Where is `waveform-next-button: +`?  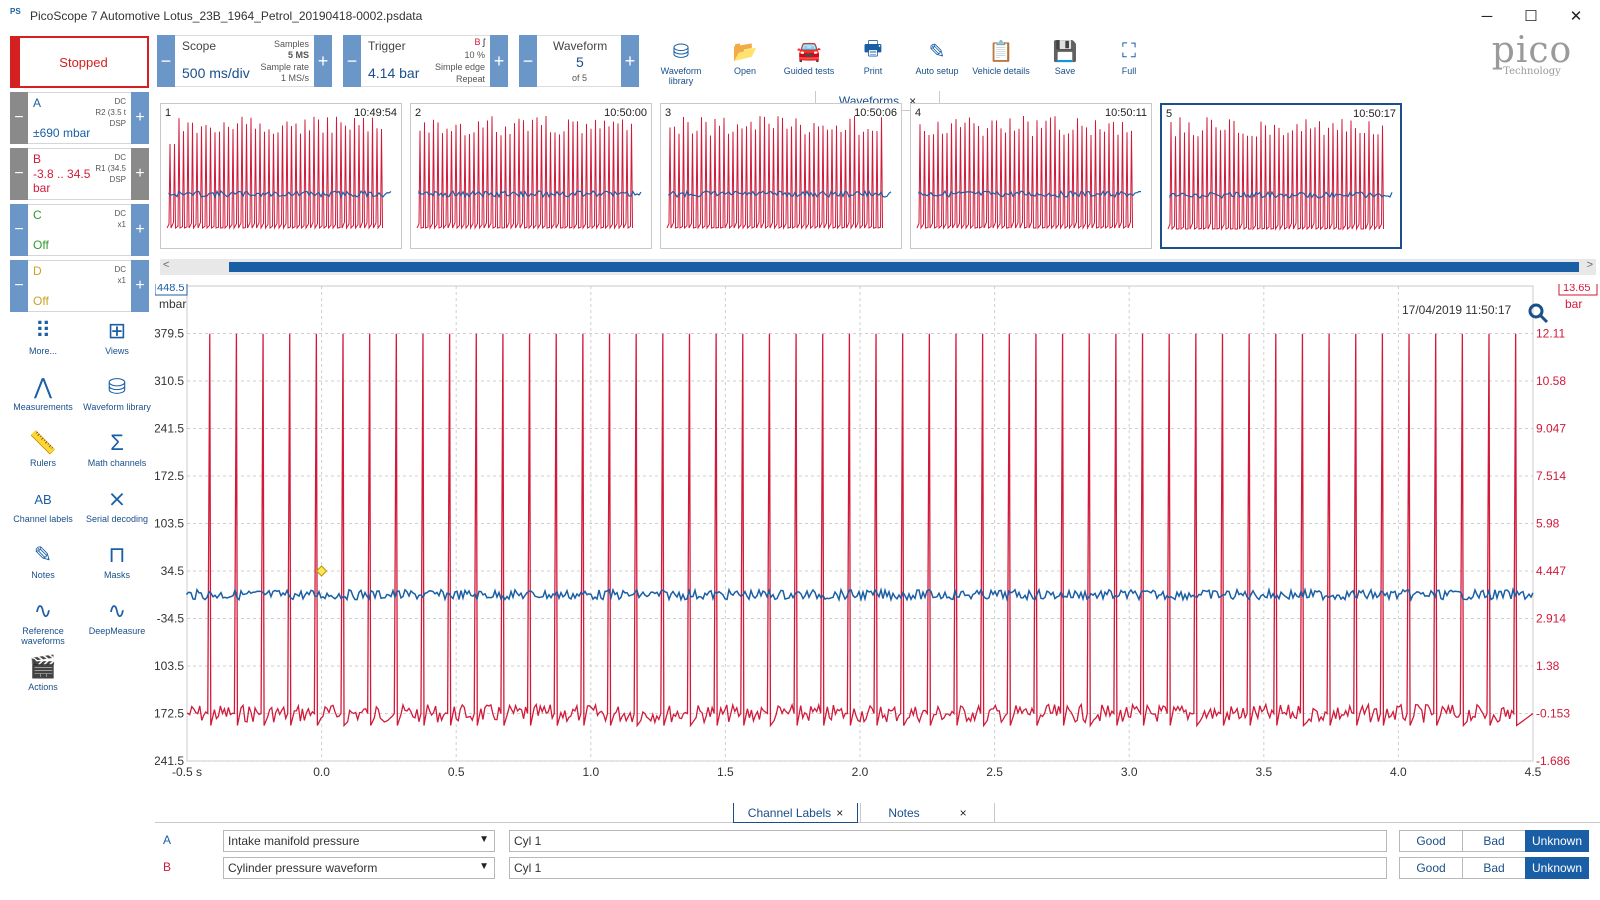 waveform-next-button: + is located at coordinates (630, 61).